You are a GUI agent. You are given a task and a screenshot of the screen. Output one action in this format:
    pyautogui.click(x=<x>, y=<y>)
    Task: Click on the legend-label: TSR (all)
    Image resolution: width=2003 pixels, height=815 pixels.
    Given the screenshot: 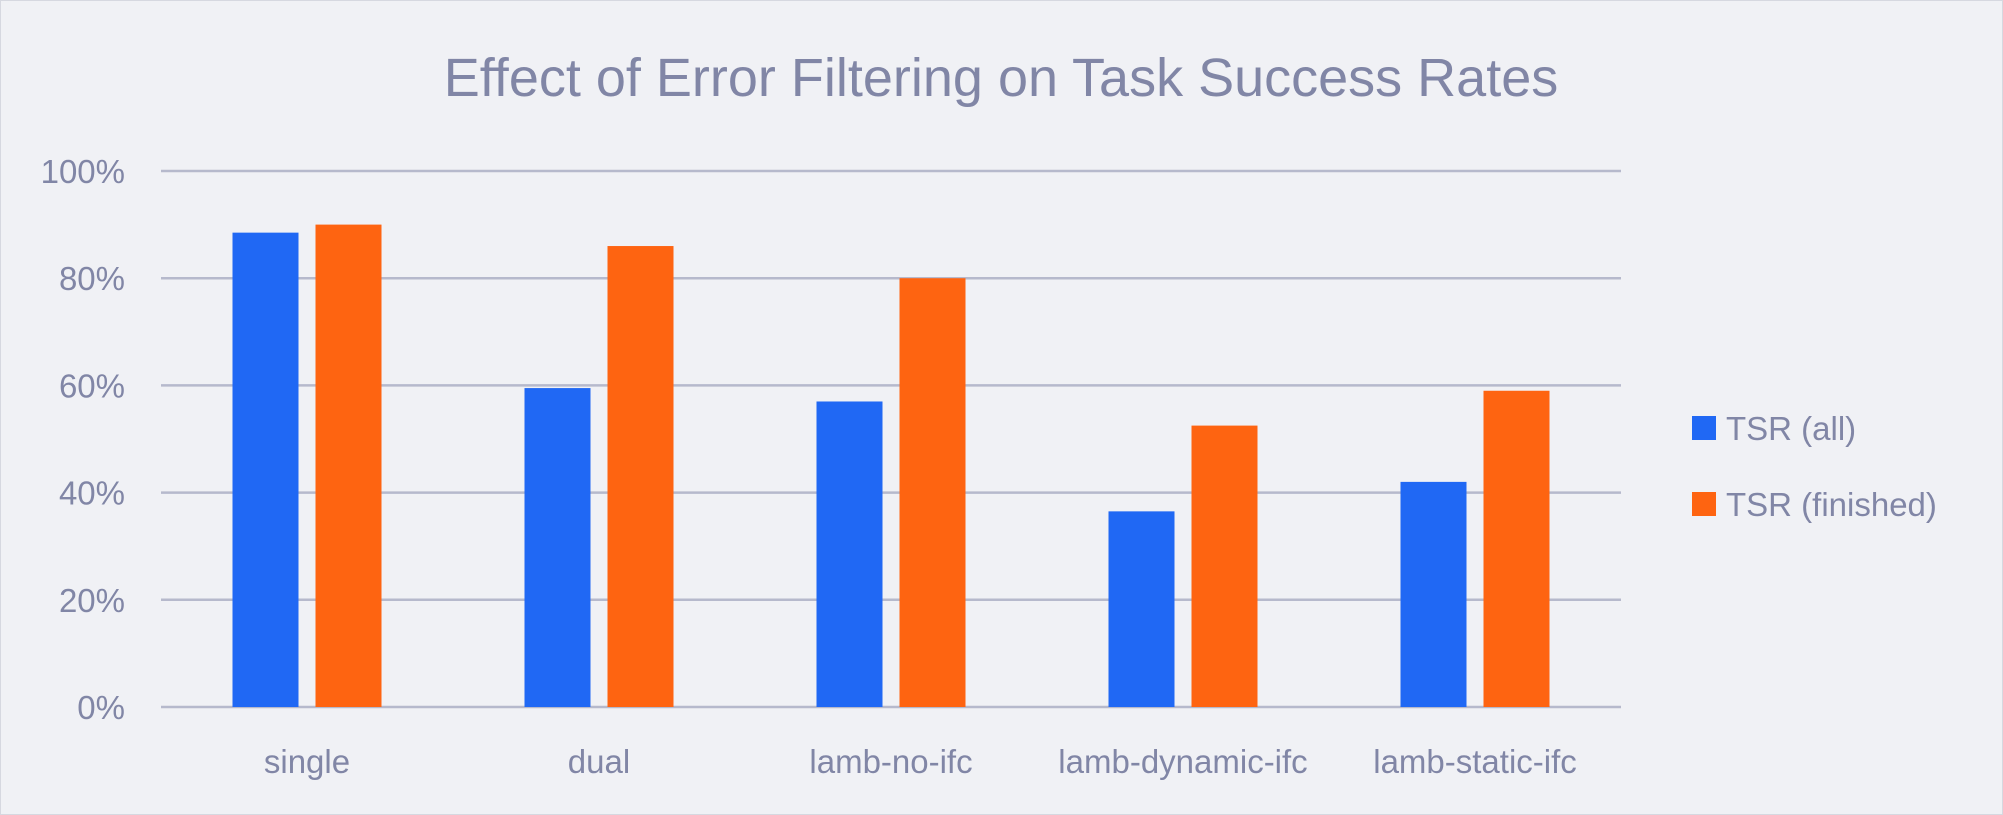 What is the action you would take?
    pyautogui.click(x=1791, y=428)
    